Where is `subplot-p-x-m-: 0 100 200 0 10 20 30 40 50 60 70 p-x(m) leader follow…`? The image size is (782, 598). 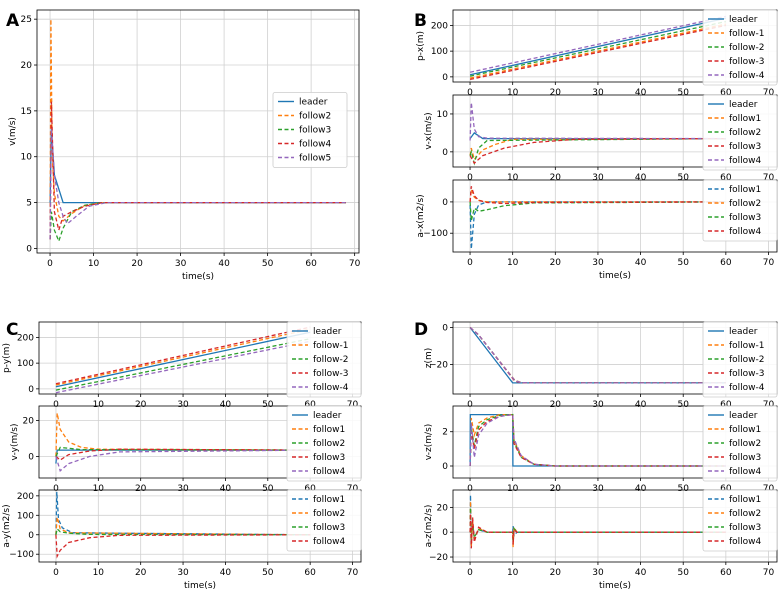
subplot-p-x-m-: 0 100 200 0 10 20 30 40 50 60 70 p-x(m) leader follow… is located at coordinates (597, 53).